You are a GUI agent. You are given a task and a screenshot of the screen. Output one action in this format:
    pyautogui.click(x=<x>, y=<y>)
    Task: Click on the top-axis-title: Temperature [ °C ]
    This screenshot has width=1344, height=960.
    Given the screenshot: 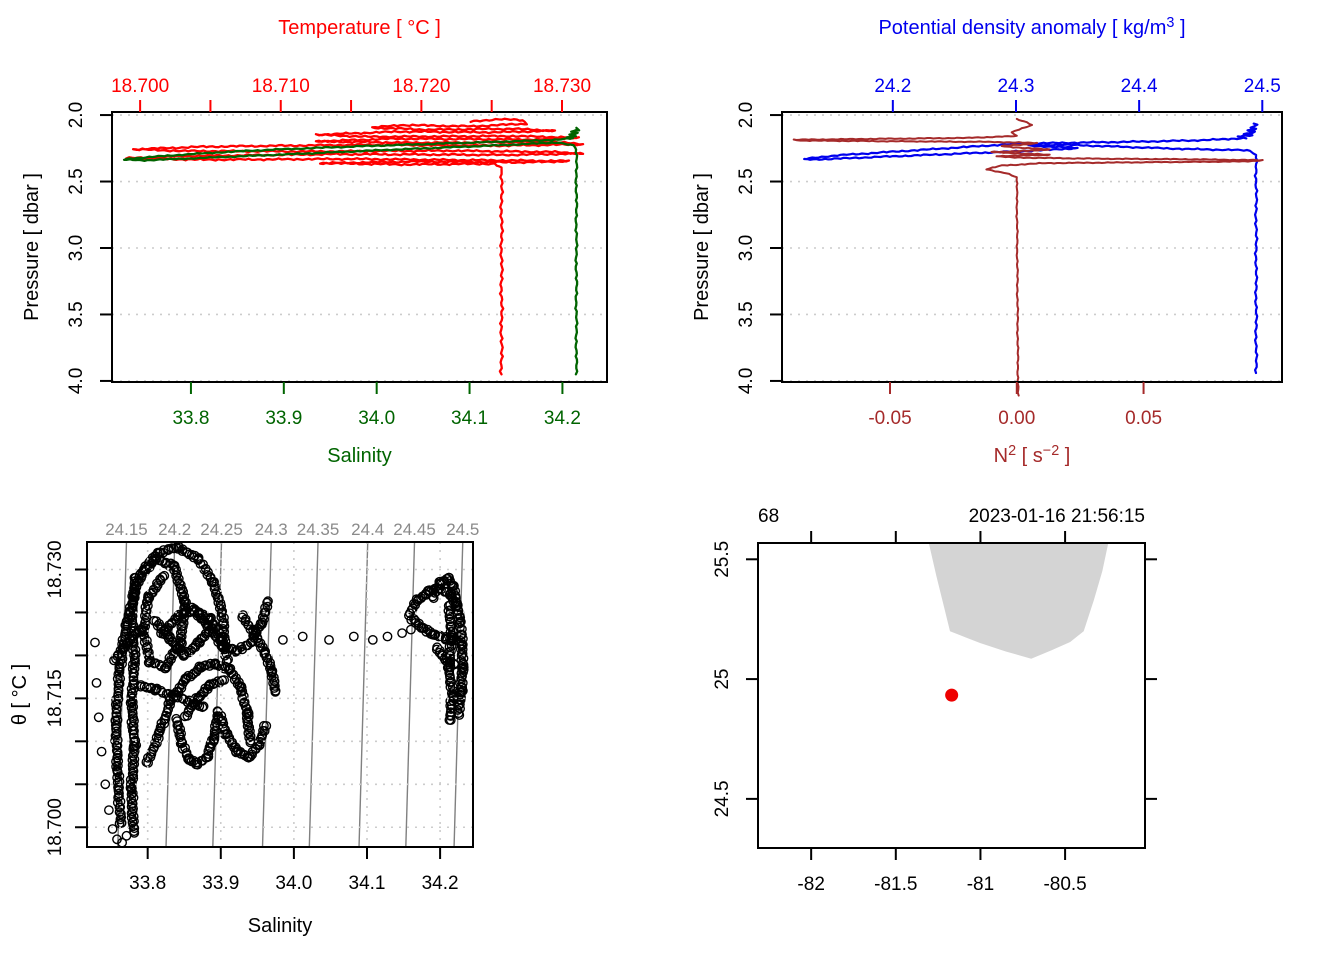 What is the action you would take?
    pyautogui.click(x=359, y=28)
    